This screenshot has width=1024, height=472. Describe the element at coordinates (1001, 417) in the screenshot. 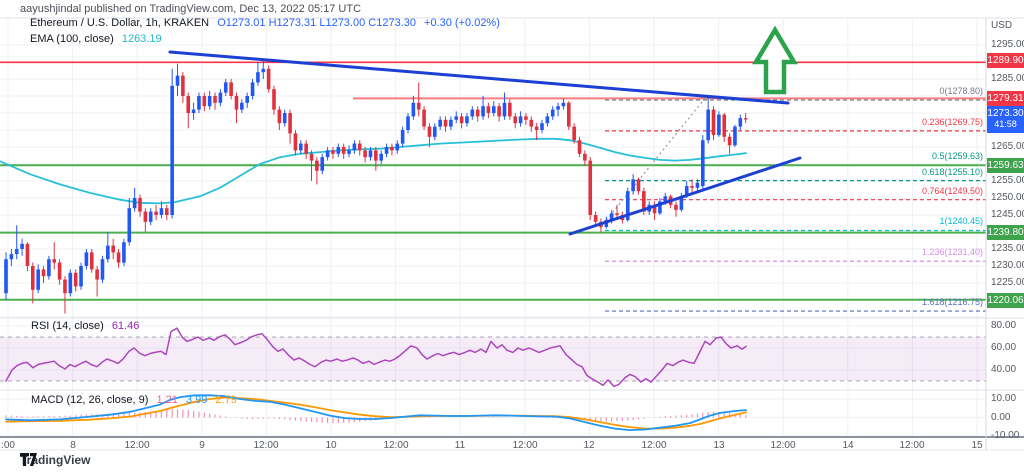

I see `macd-axis-label: 0.00` at that location.